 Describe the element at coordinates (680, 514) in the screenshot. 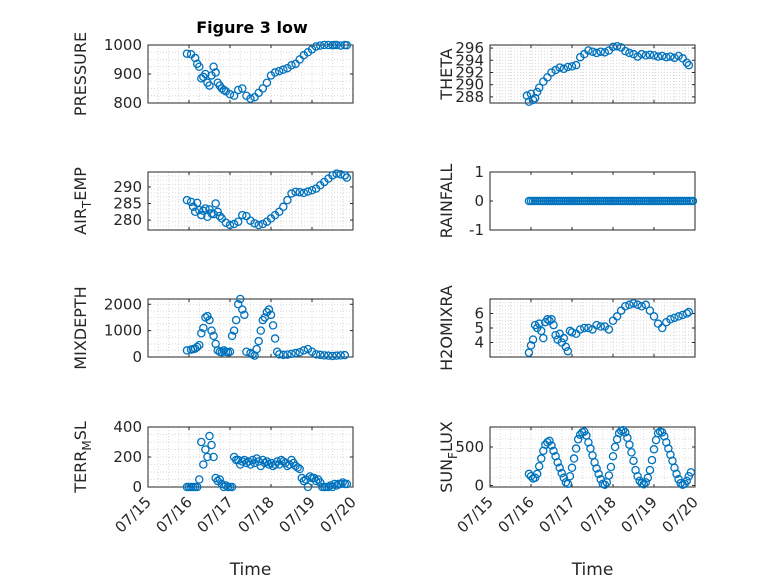

I see `x-tick-label: 07/20` at that location.